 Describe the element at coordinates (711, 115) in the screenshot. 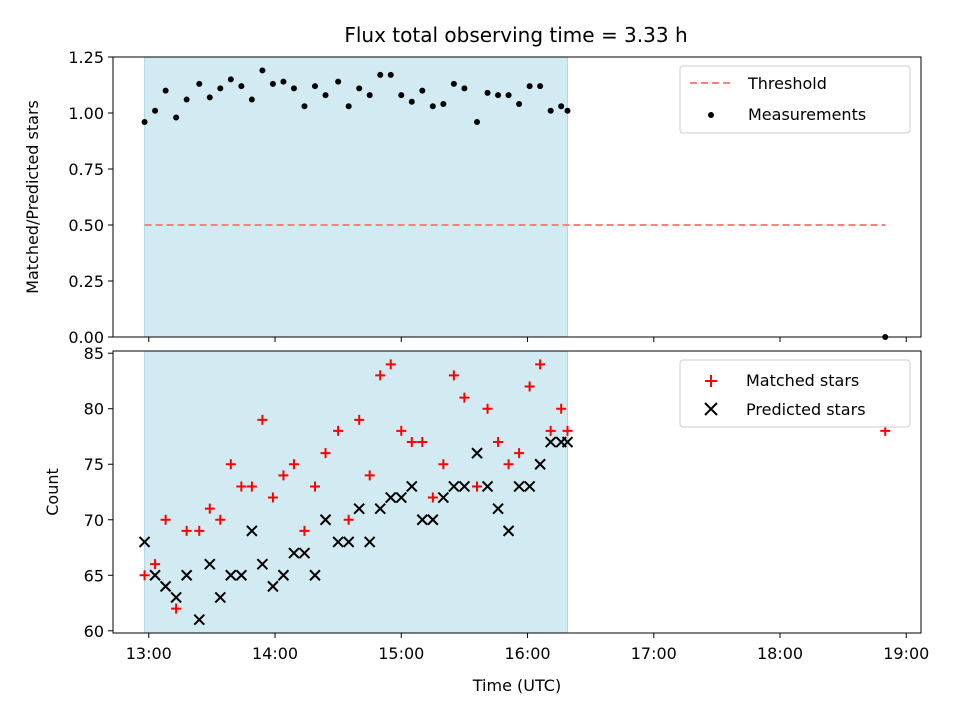

I see `legend-measurements-swatch` at that location.